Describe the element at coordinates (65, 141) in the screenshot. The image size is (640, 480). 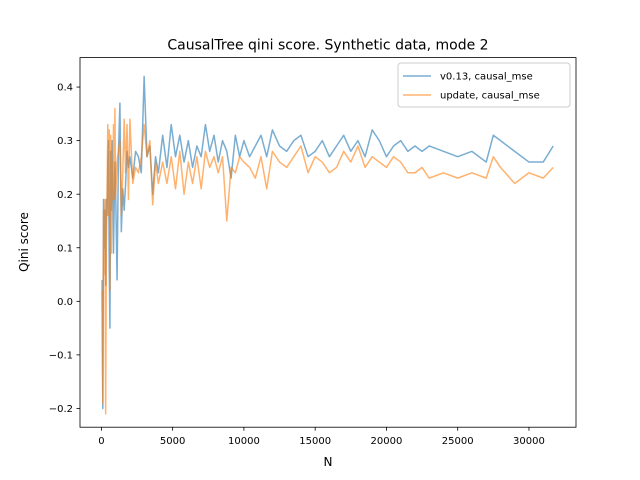
I see `y-tick-label: 0.3` at that location.